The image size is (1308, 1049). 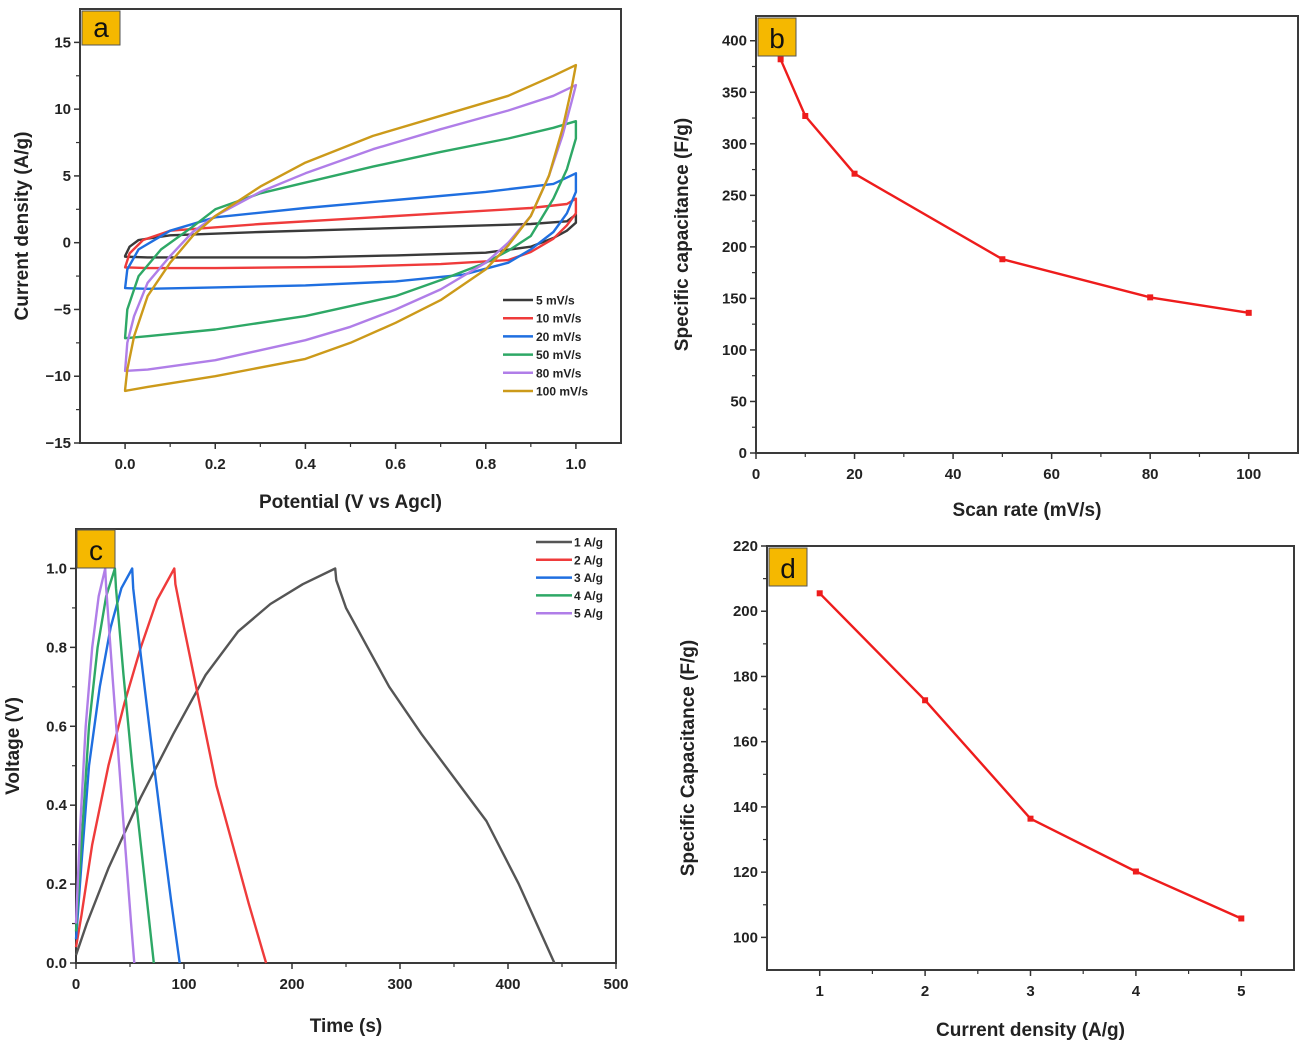 What do you see at coordinates (1027, 510) in the screenshot?
I see `x-axis-title: Scan rate (mV/s)` at bounding box center [1027, 510].